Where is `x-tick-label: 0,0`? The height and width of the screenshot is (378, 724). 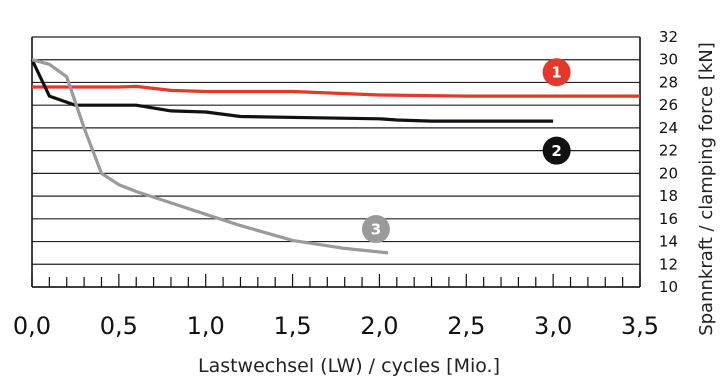 x-tick-label: 0,0 is located at coordinates (32, 326).